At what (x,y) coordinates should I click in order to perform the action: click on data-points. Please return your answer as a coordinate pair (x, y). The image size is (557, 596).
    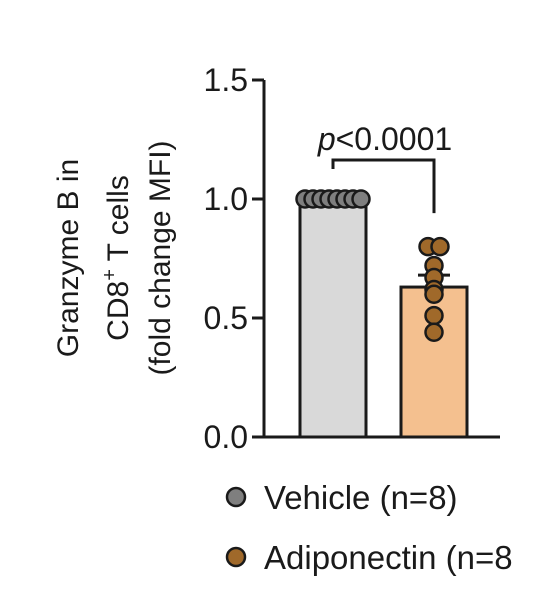
    Looking at the image, I should click on (372, 266).